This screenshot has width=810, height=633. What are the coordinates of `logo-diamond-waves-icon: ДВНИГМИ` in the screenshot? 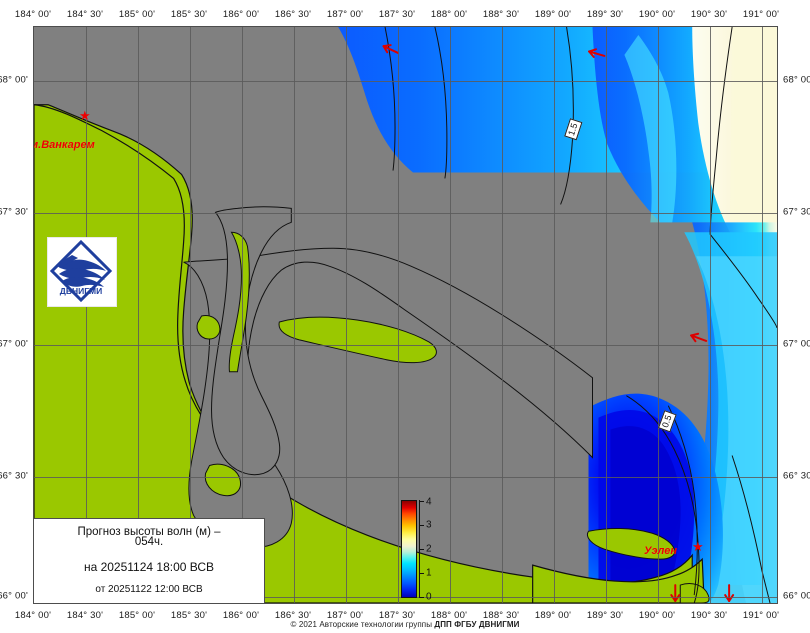 It's located at (81, 271).